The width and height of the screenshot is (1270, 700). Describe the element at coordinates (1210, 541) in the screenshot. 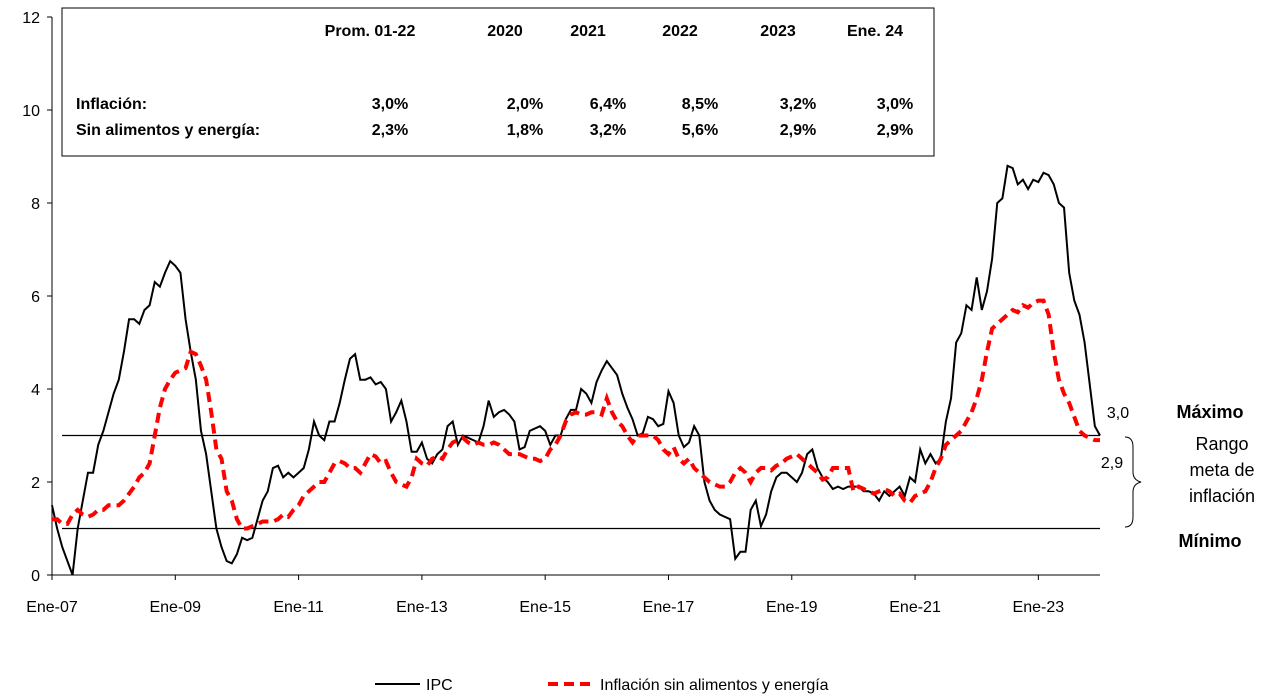

I see `min-label: Mínimo` at that location.